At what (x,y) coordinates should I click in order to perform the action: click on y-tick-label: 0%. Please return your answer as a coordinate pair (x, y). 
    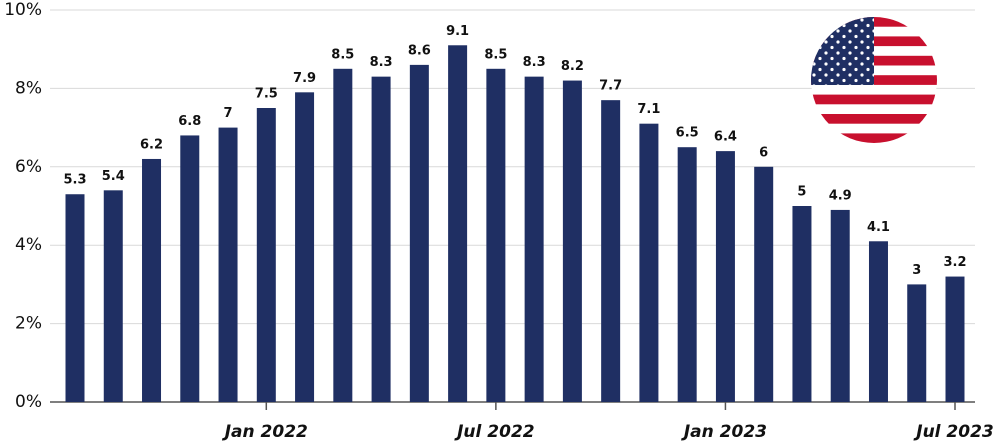
    Looking at the image, I should click on (28, 402).